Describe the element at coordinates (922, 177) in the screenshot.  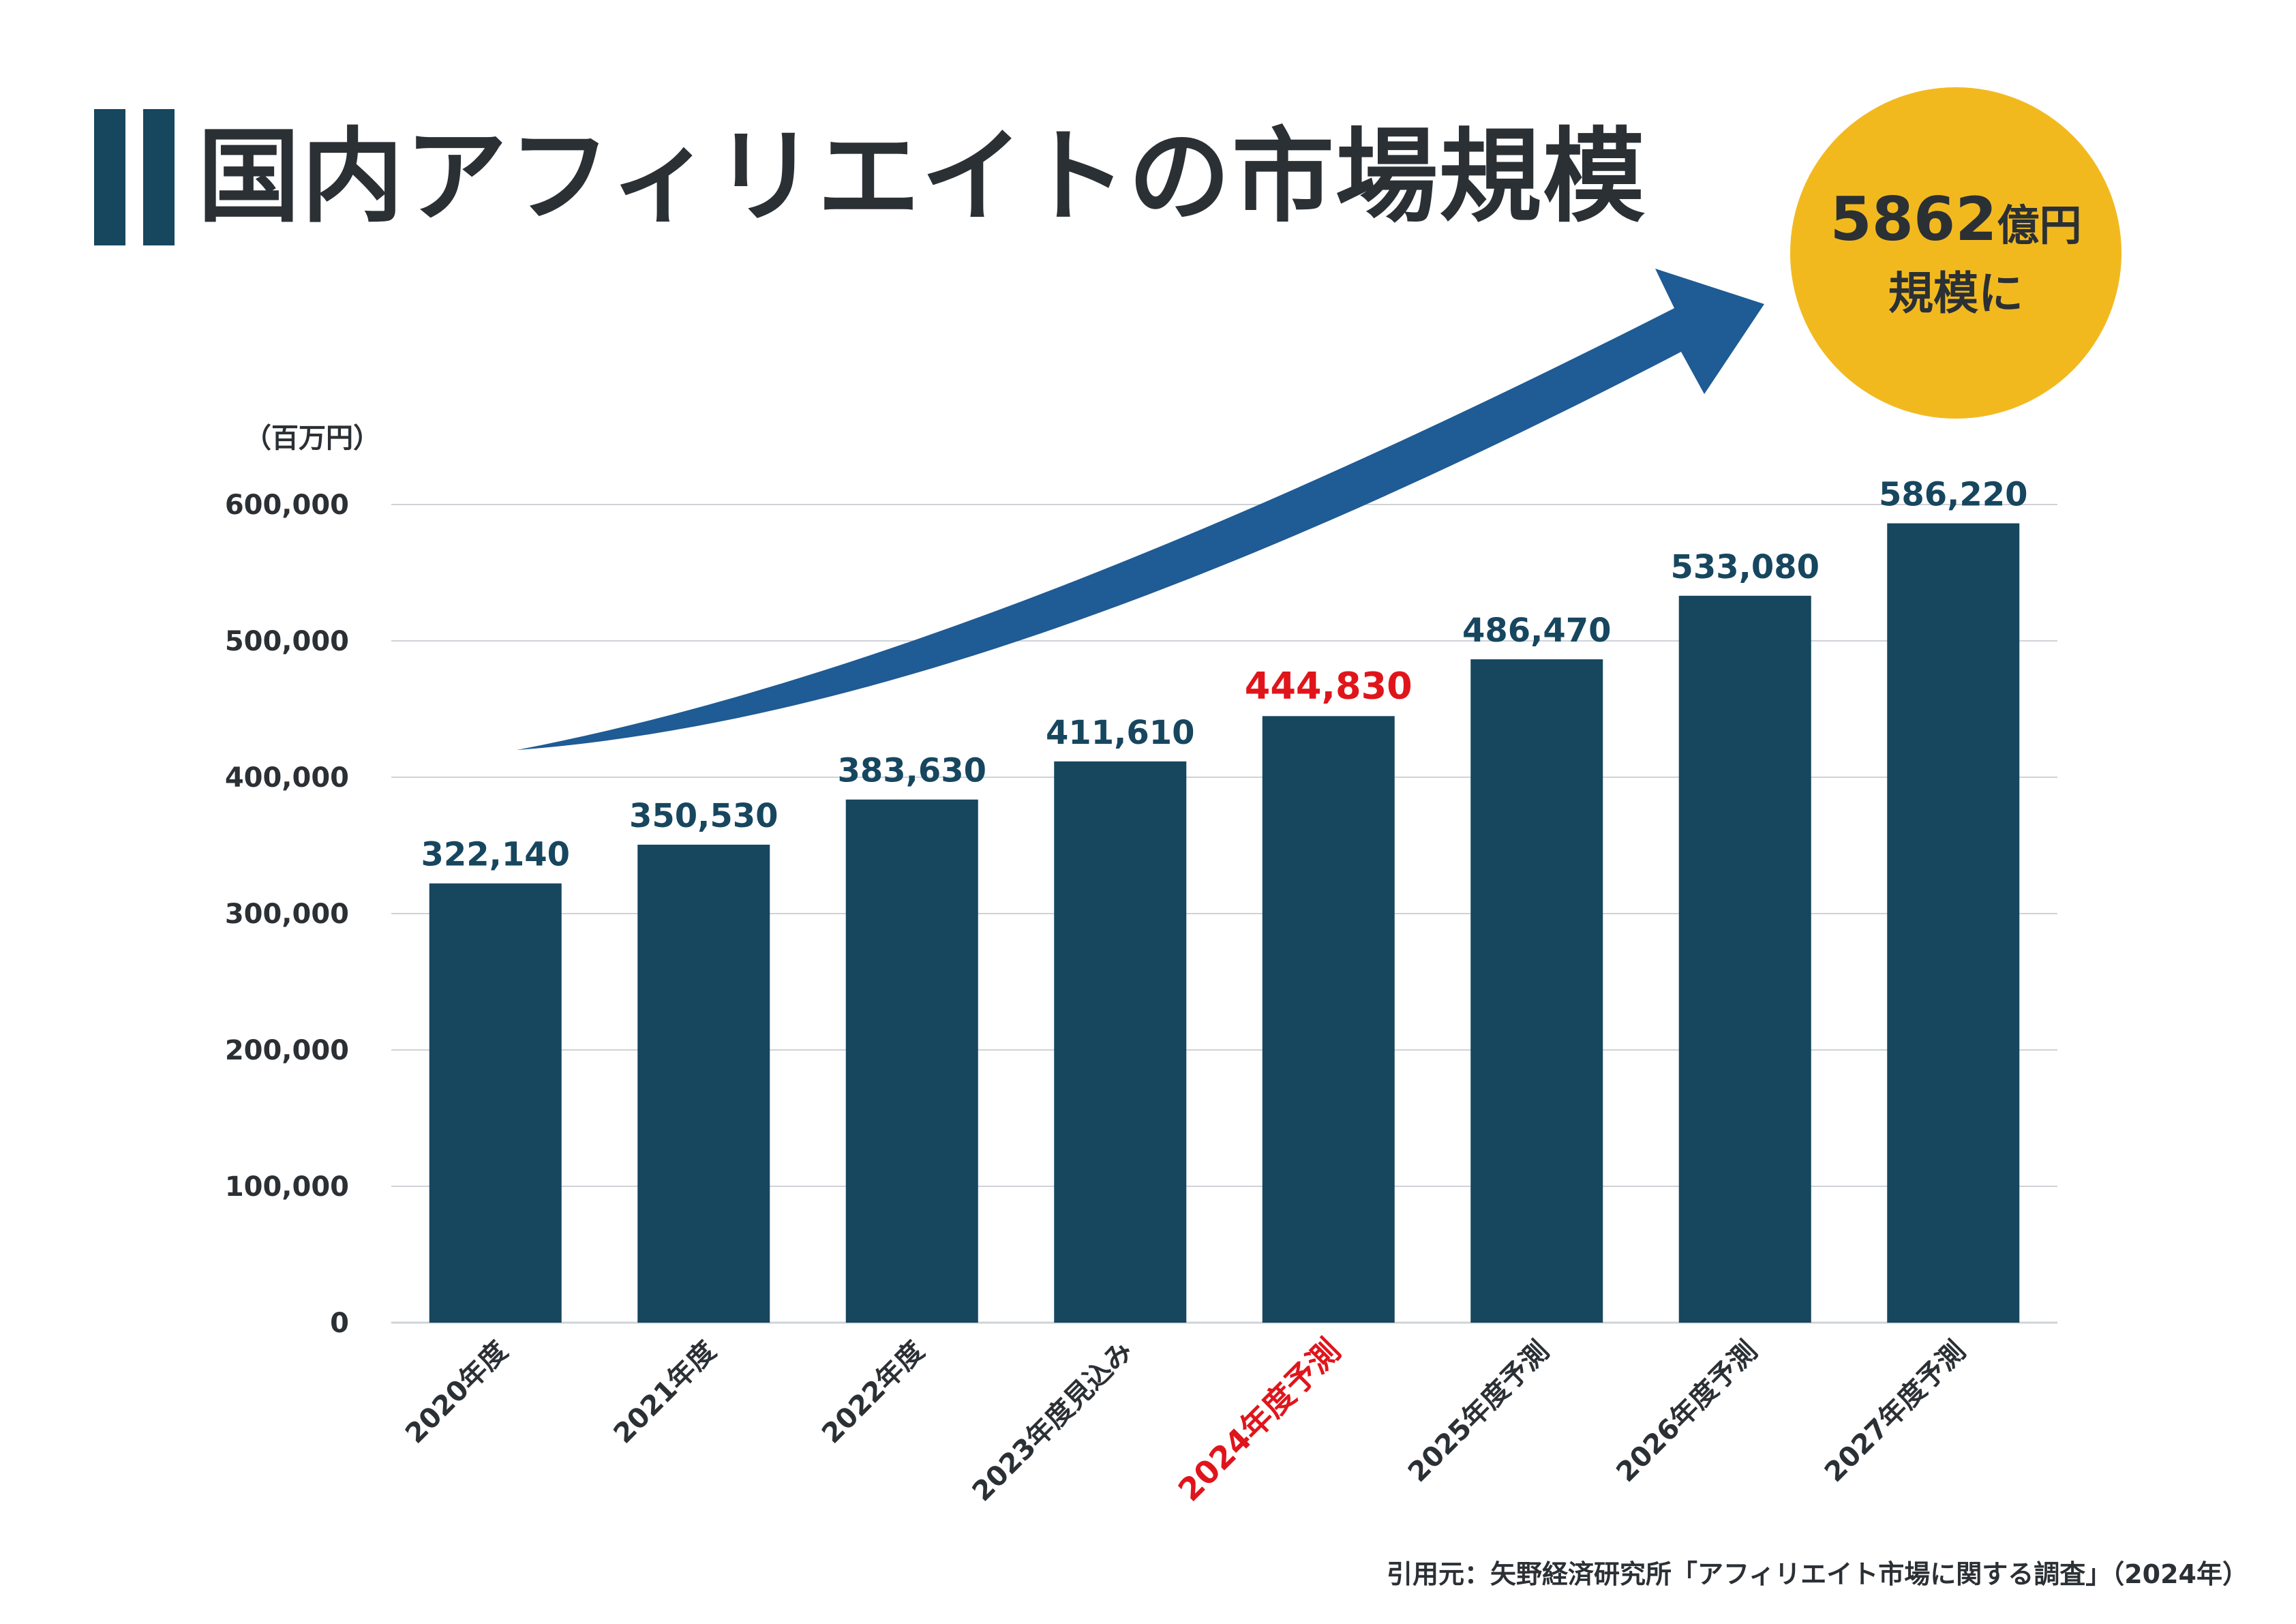
I see `page-title: 国内アフィリエイトの市場規模` at that location.